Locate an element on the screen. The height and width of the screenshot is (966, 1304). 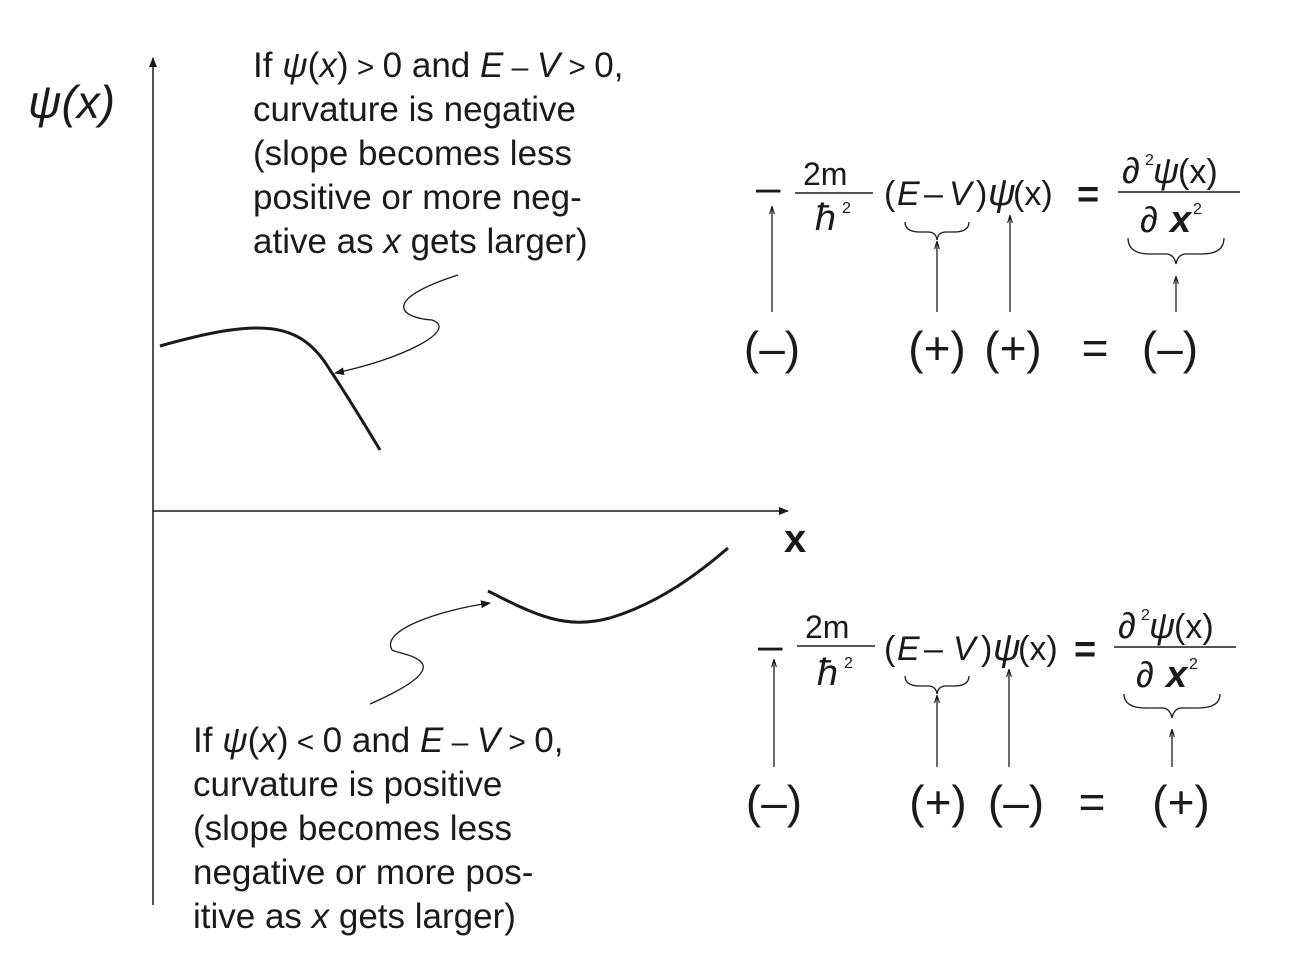
x-axis-label: x is located at coordinates (795, 539).